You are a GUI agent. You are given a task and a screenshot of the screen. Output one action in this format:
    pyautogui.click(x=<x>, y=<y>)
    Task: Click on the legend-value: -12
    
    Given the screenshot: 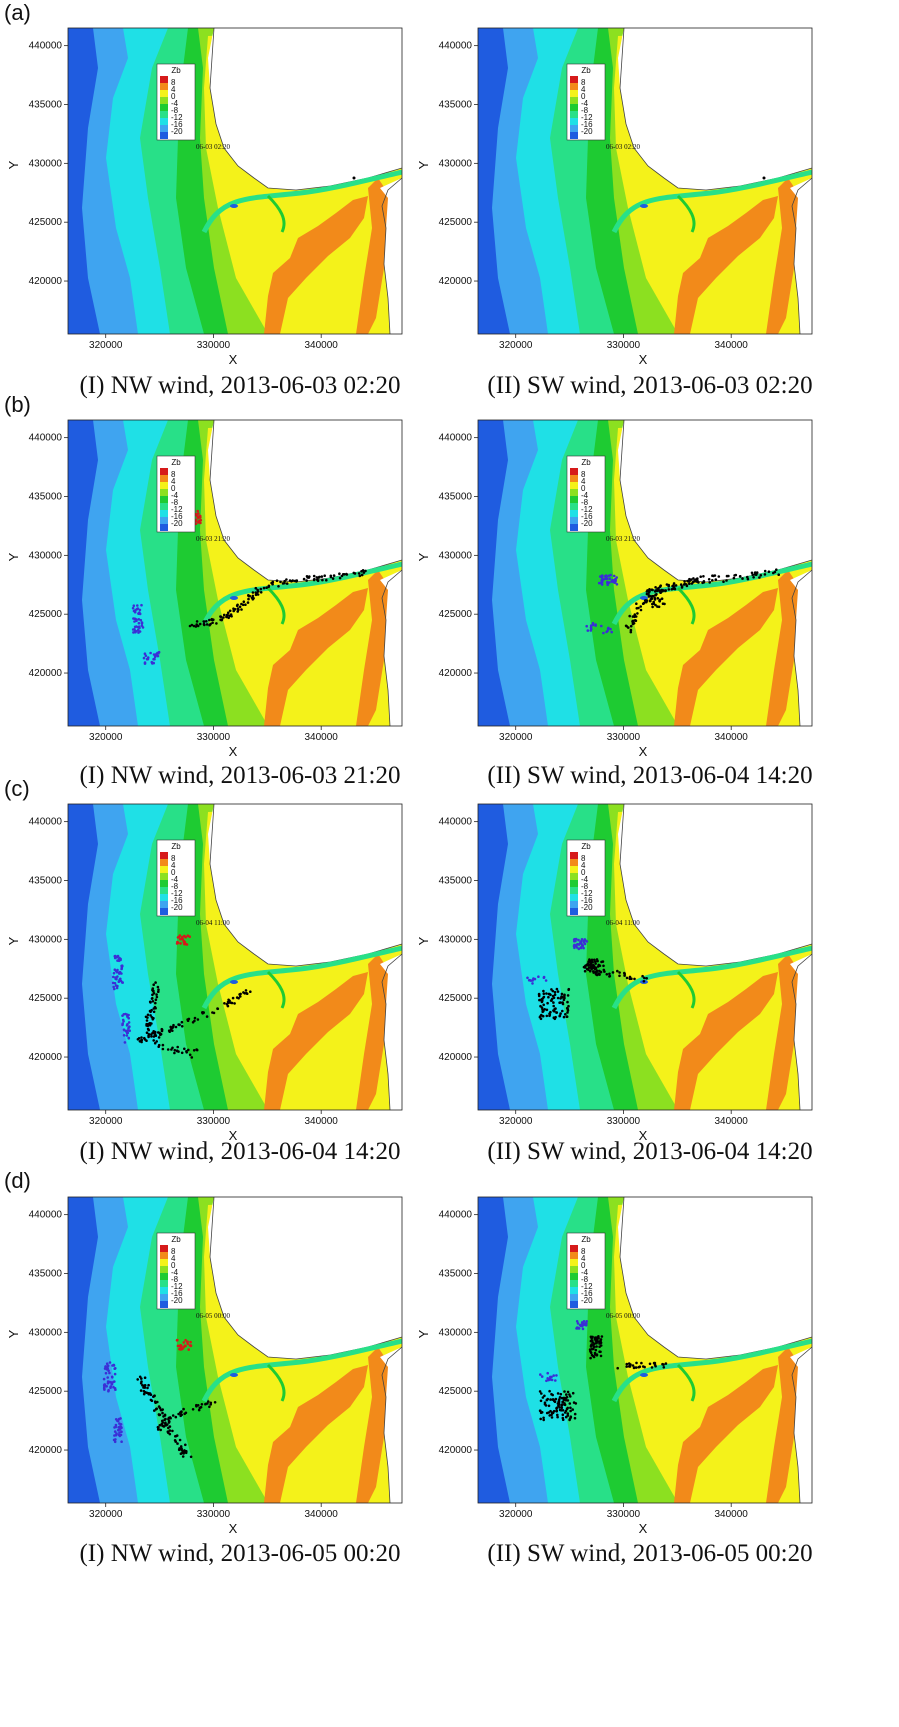 What is the action you would take?
    pyautogui.click(x=587, y=117)
    